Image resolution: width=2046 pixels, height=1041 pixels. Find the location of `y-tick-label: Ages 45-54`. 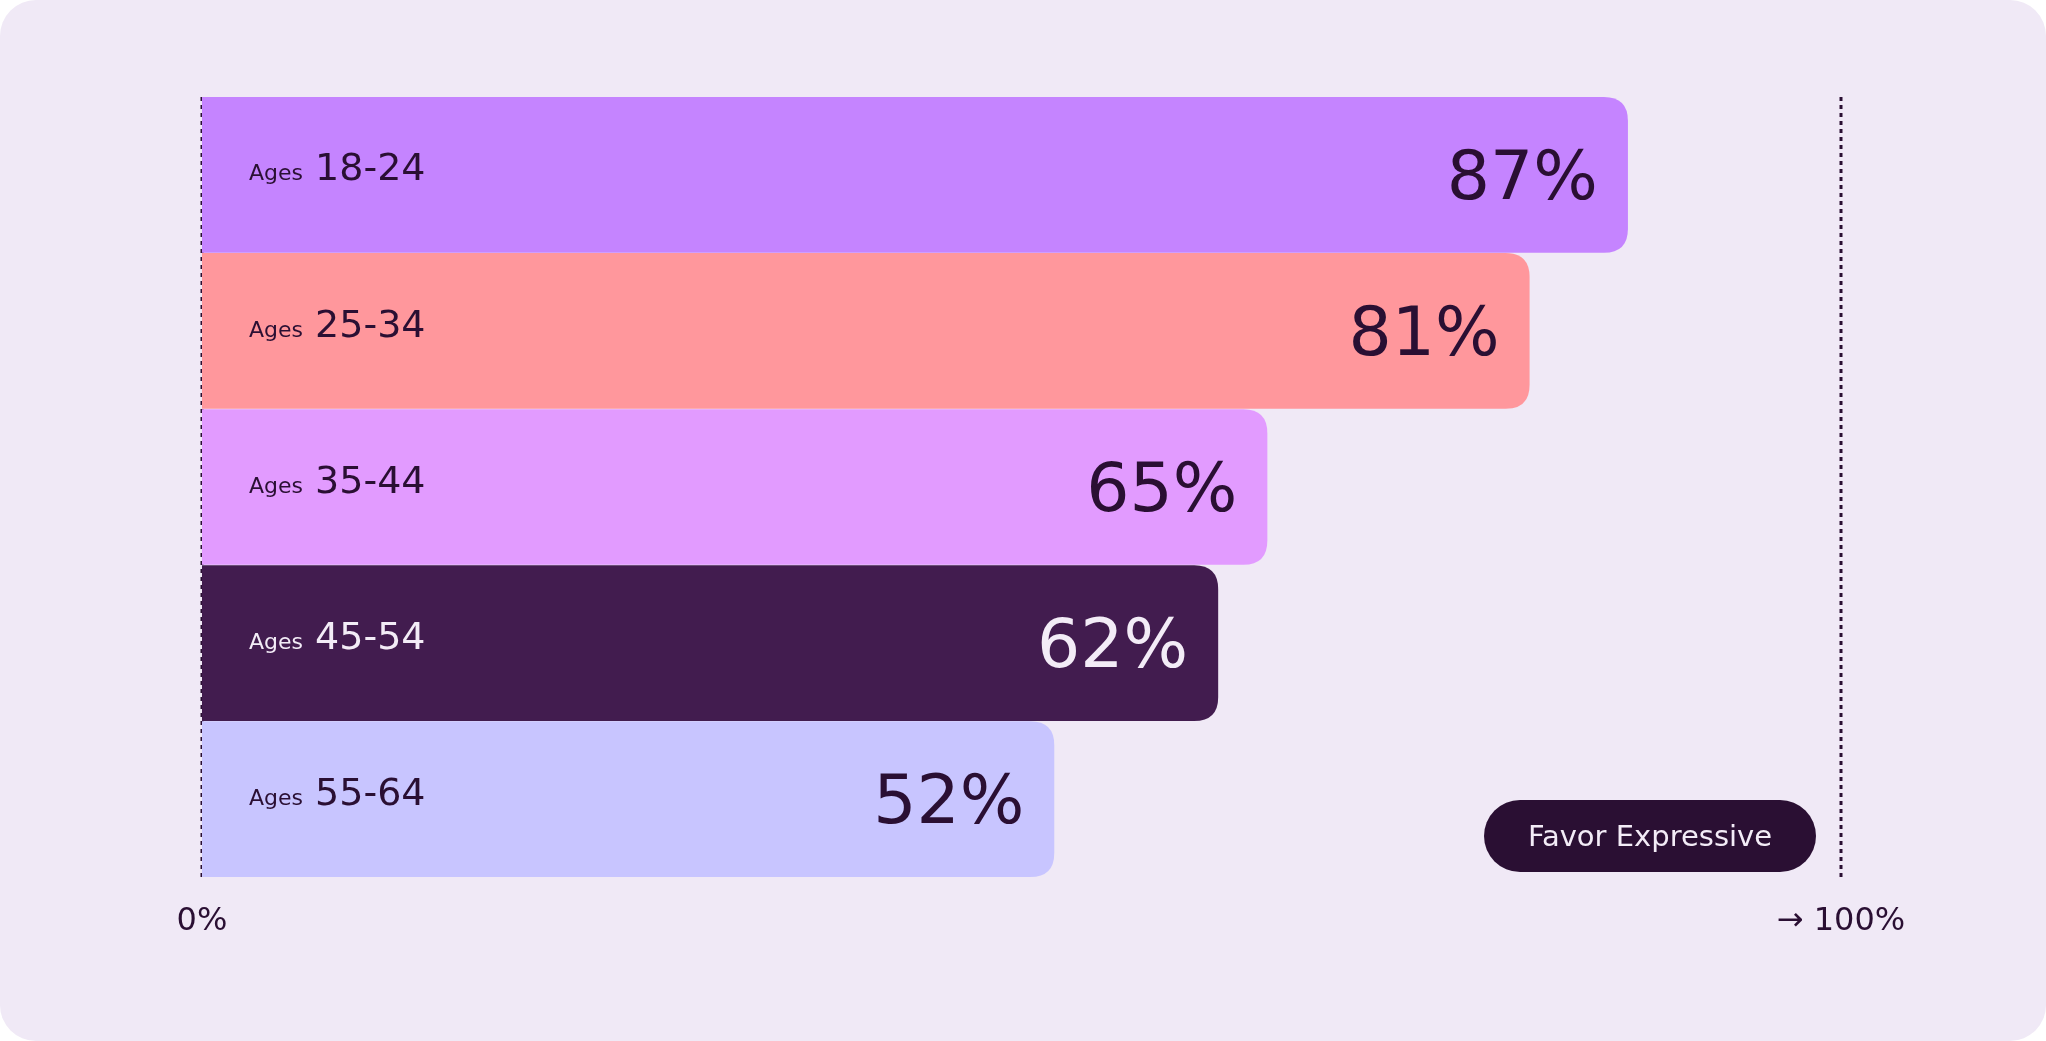

y-tick-label: Ages 45-54 is located at coordinates (337, 635).